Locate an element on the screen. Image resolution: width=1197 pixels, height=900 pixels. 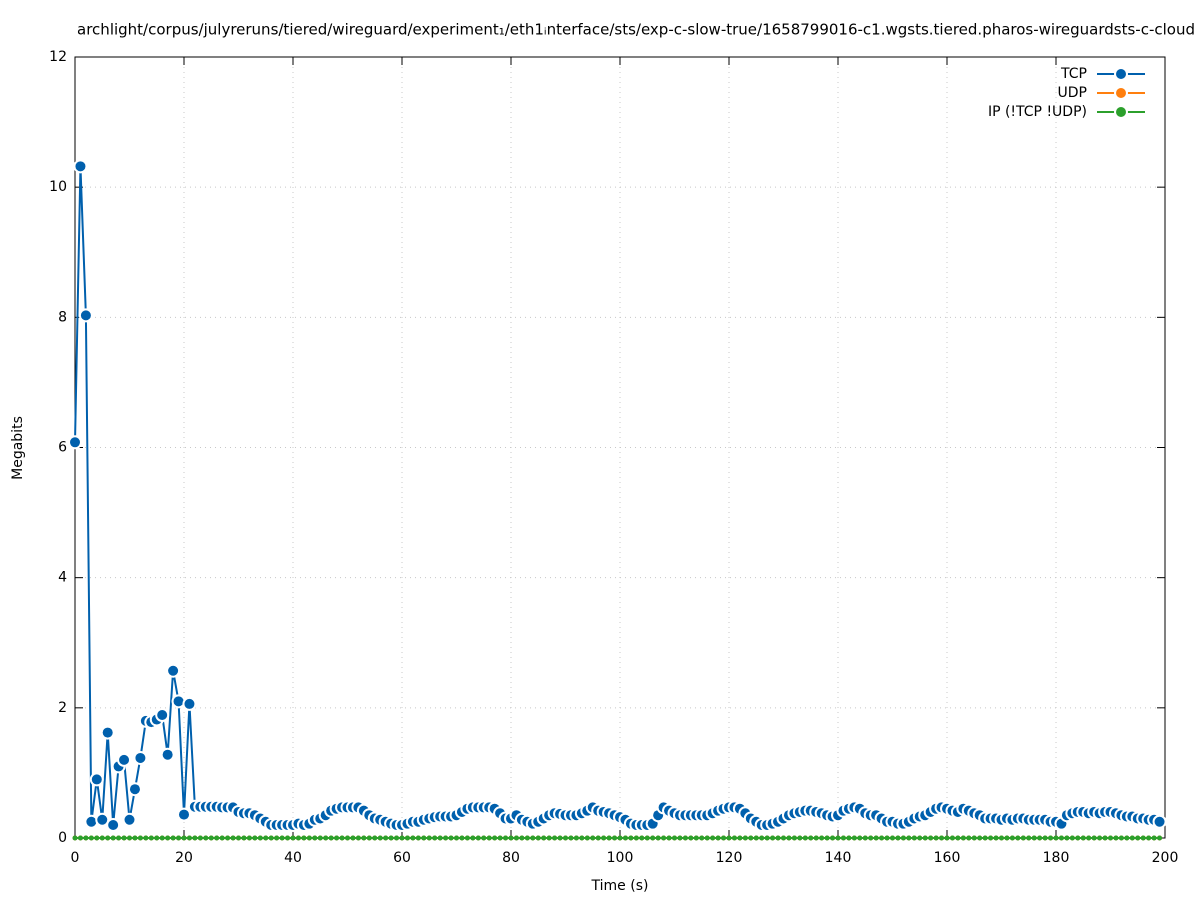
y-tick-label: 4 is located at coordinates (62, 578).